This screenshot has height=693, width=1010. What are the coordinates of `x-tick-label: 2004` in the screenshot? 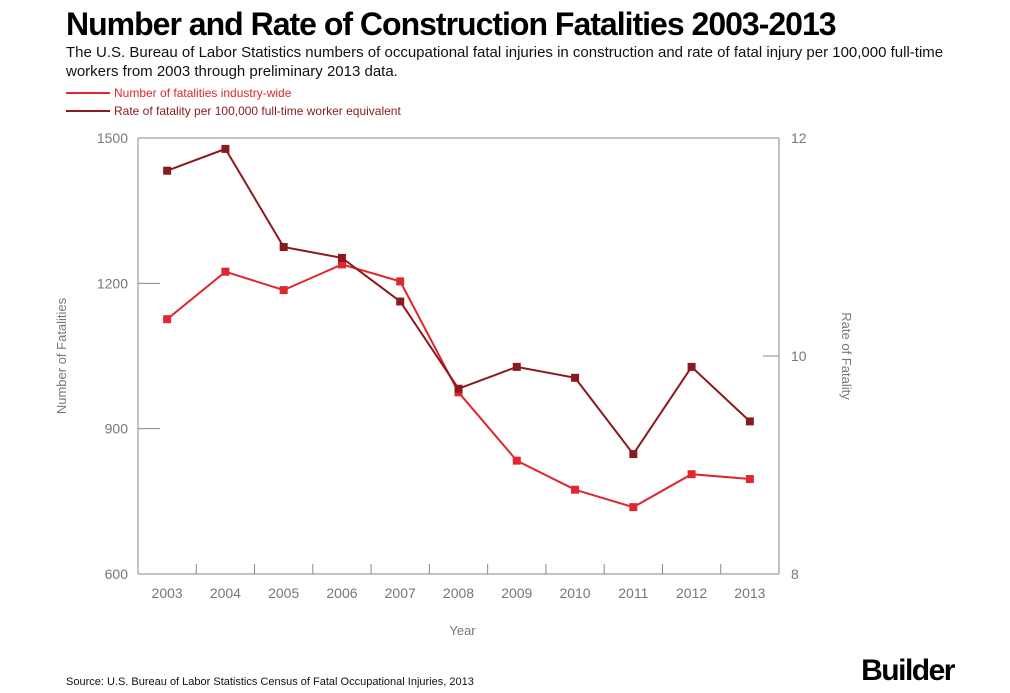 It's located at (225, 593).